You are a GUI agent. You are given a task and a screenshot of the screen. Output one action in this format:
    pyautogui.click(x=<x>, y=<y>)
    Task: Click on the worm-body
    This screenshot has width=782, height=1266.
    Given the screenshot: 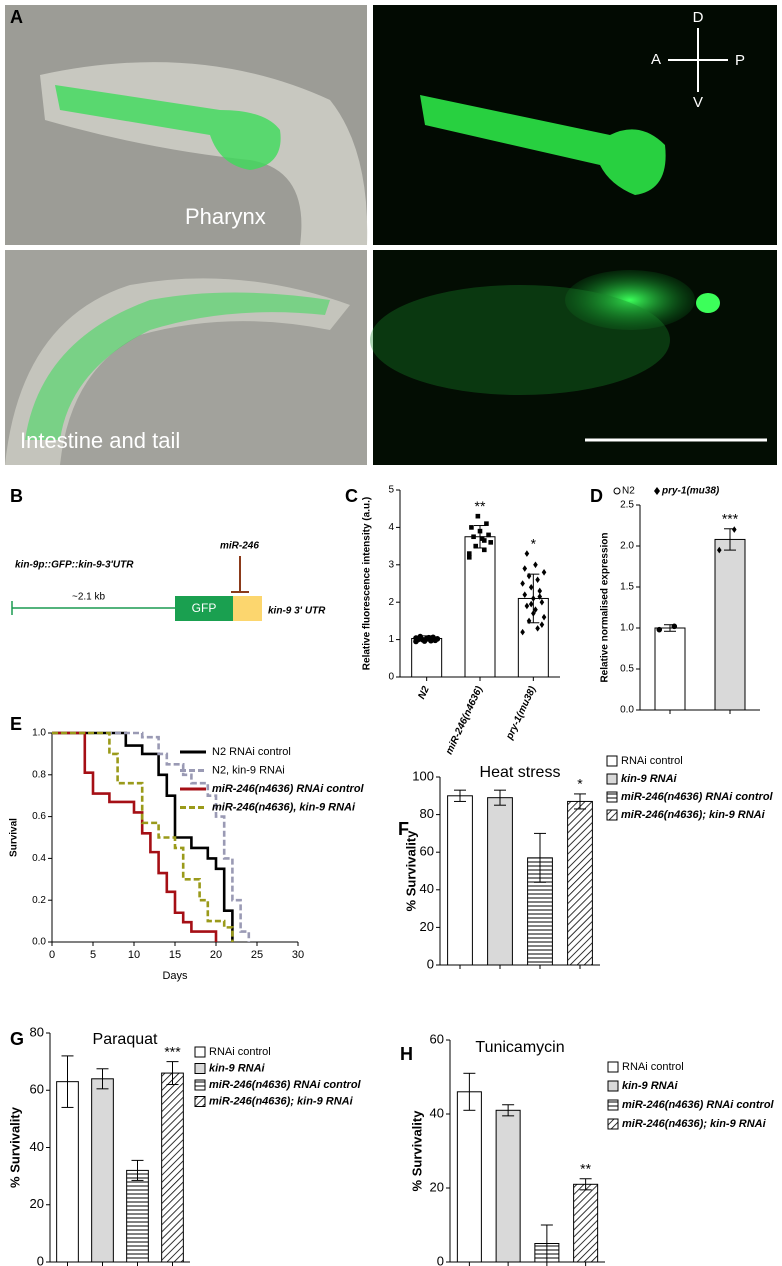 What is the action you would take?
    pyautogui.click(x=177, y=371)
    